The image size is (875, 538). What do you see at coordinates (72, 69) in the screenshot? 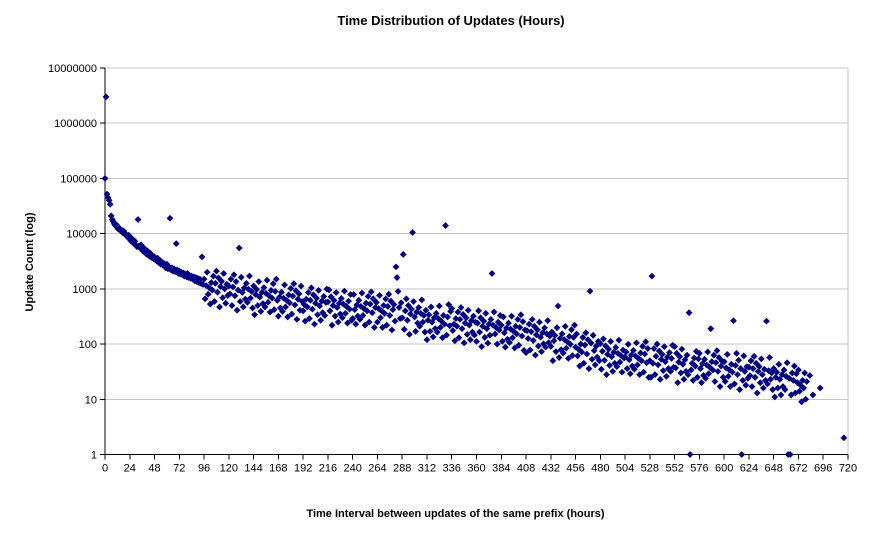
I see `y-tick-label: 10000000` at bounding box center [72, 69].